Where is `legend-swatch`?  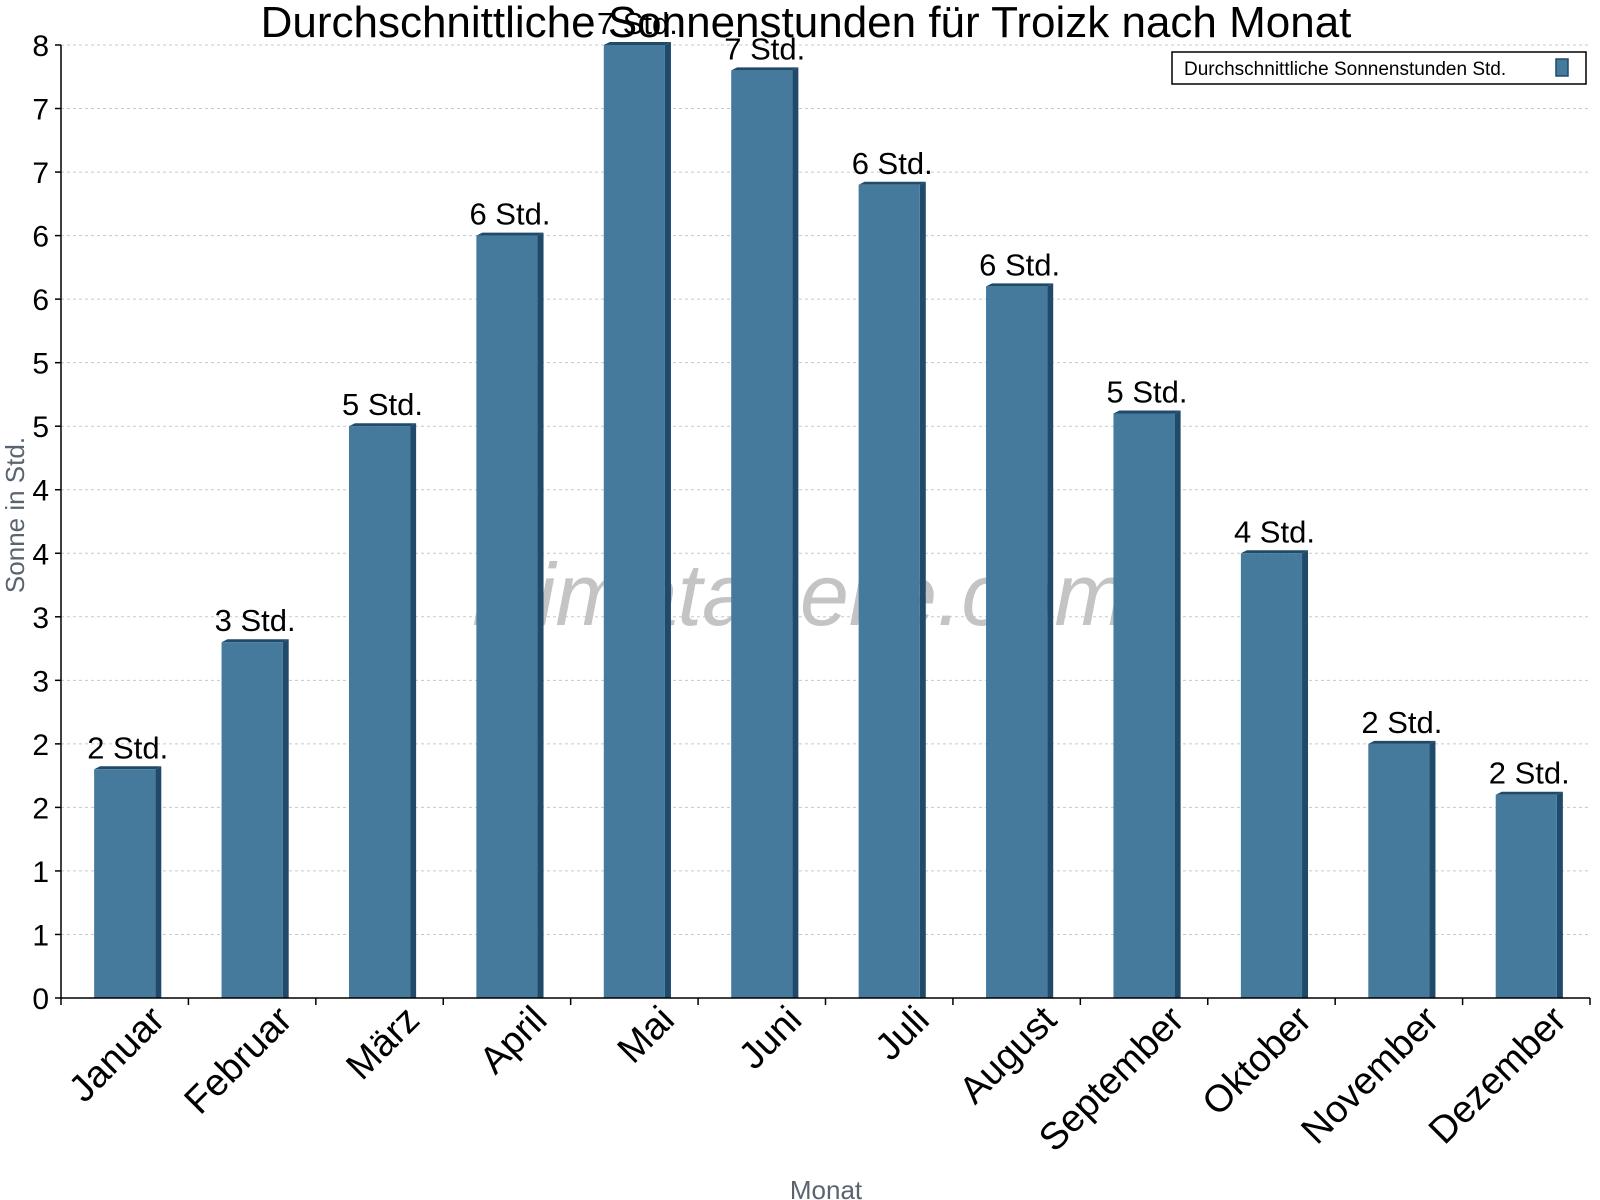 legend-swatch is located at coordinates (1562, 67).